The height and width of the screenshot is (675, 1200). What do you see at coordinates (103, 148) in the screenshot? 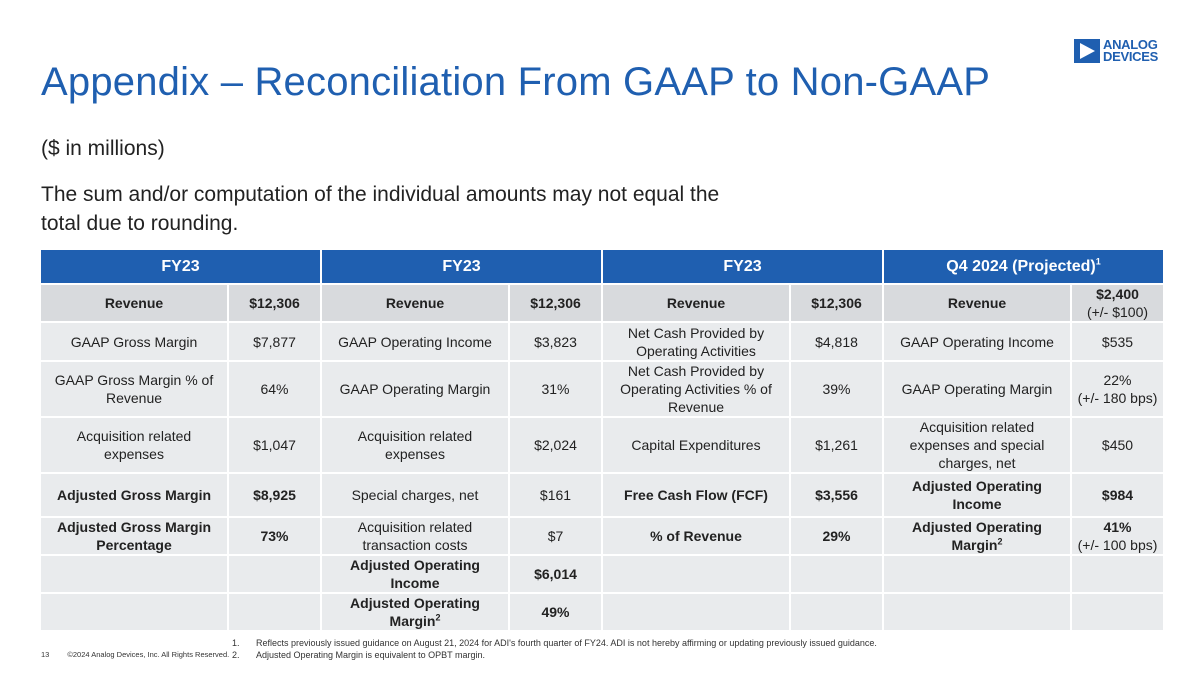
I see `units-subtitle: ($ in millions)` at bounding box center [103, 148].